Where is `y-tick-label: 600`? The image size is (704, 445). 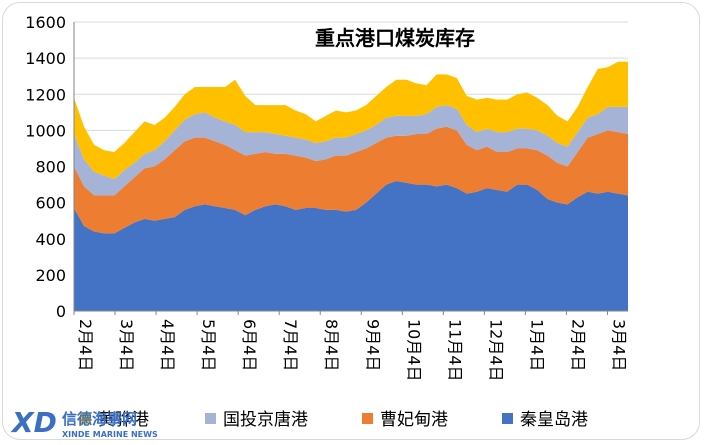
y-tick-label: 600 is located at coordinates (50, 203).